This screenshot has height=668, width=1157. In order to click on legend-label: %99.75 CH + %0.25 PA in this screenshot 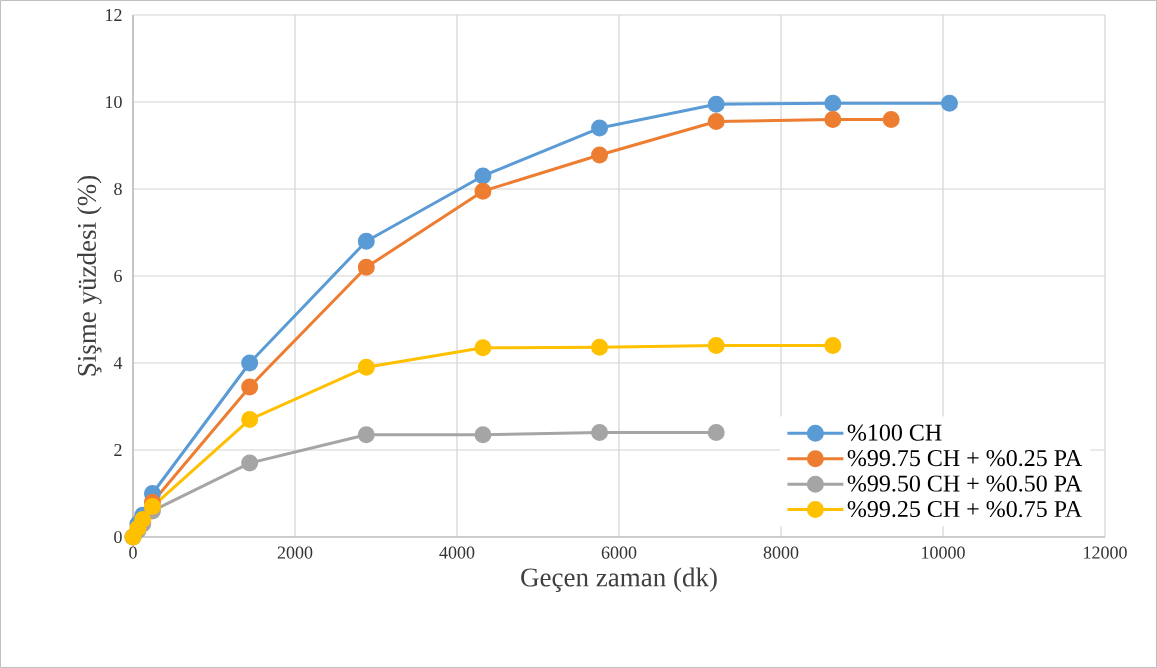, I will do `click(965, 458)`.